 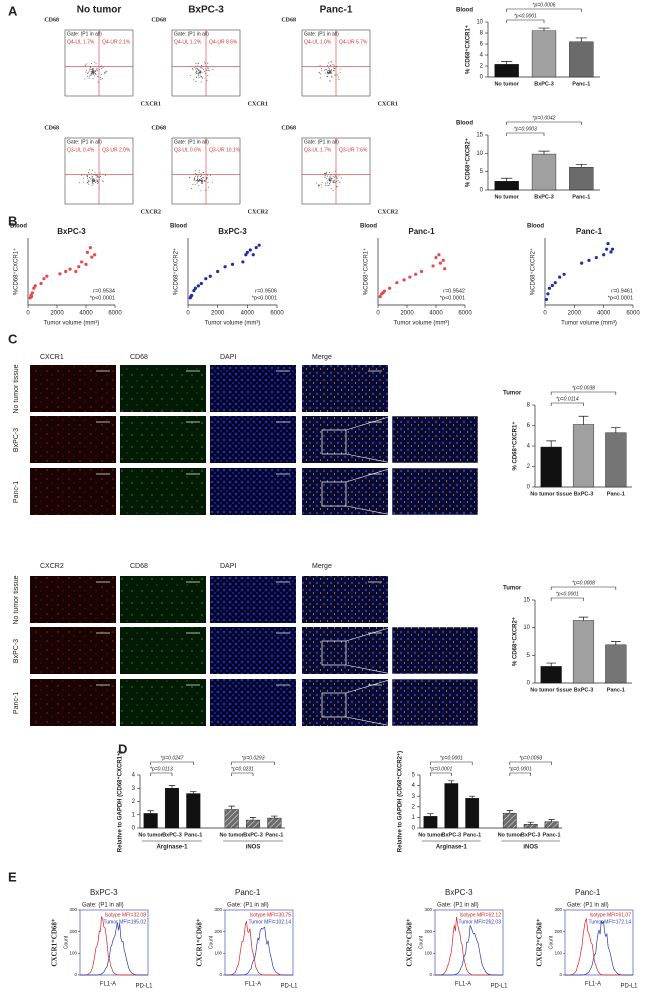 I want to click on y-tick-label: 1, so click(x=414, y=818).